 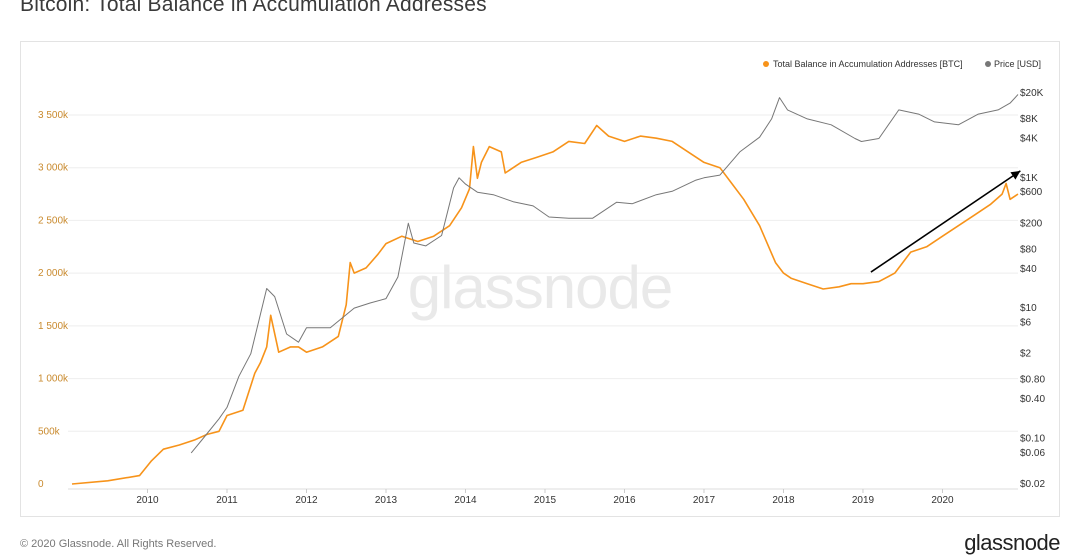 What do you see at coordinates (465, 500) in the screenshot?
I see `x-tick-label: 2014` at bounding box center [465, 500].